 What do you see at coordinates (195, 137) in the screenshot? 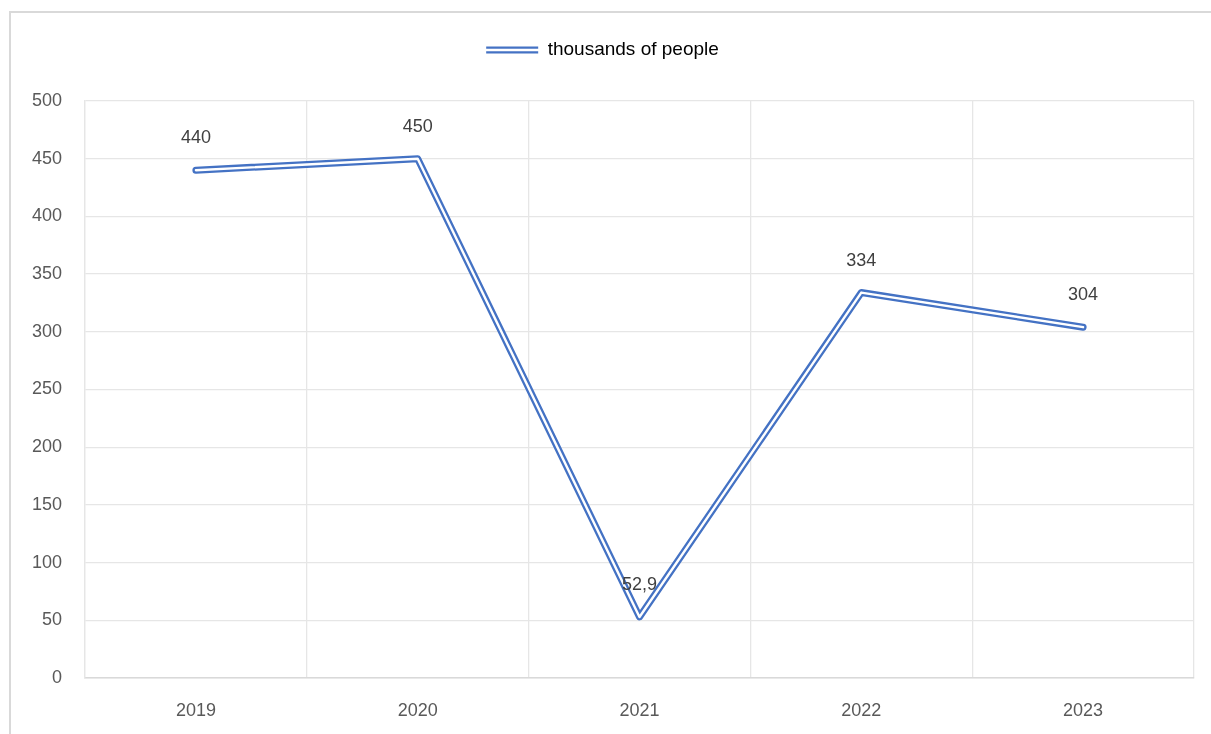
I see `data-label: 440` at bounding box center [195, 137].